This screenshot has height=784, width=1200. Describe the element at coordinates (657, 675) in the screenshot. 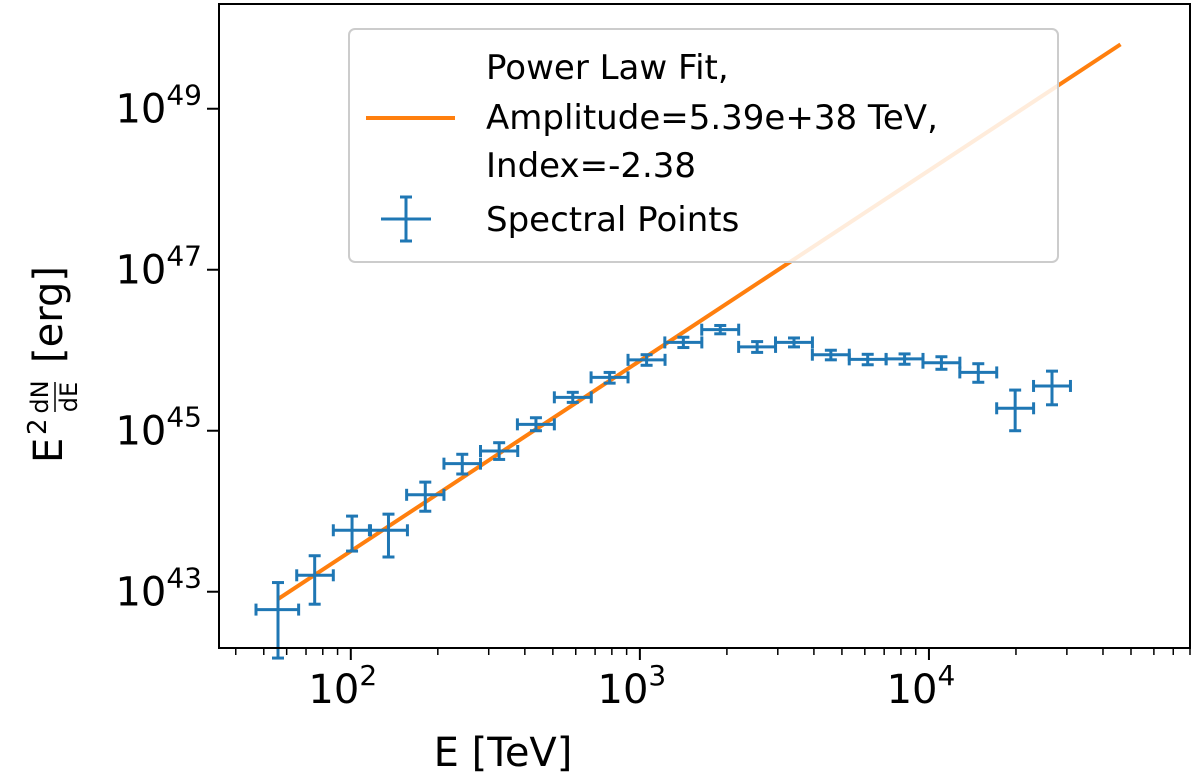

I see `x-tick-label-exp: 3` at that location.